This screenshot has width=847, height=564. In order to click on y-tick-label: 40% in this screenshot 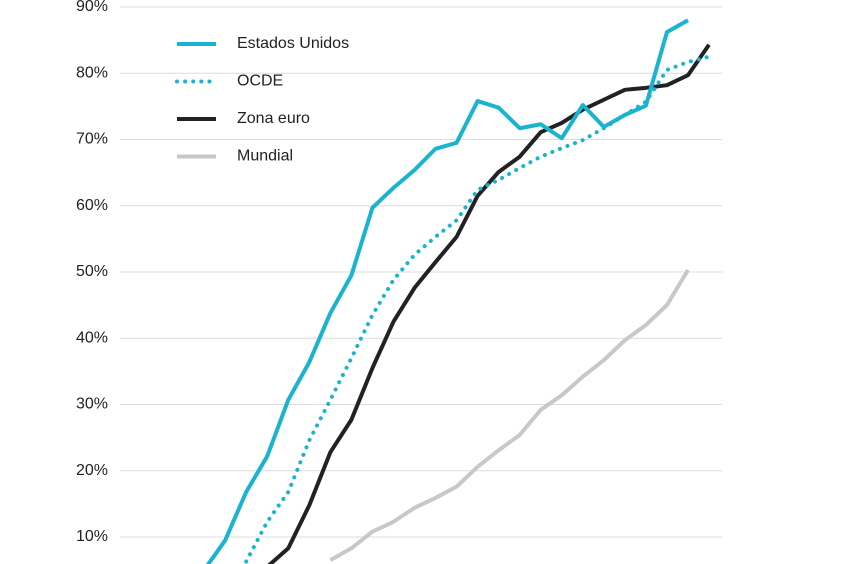, I will do `click(92, 337)`.